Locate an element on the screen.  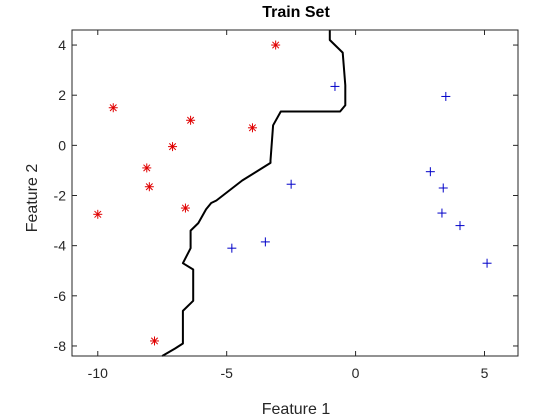
x-tick-label: -5 is located at coordinates (226, 373).